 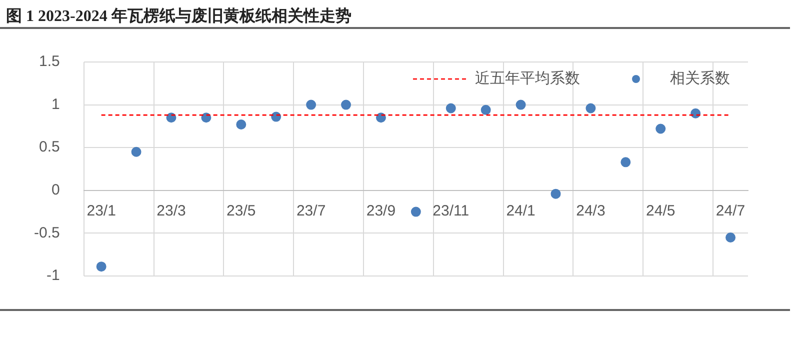 I want to click on x-tick-label: 23/9, so click(x=381, y=211).